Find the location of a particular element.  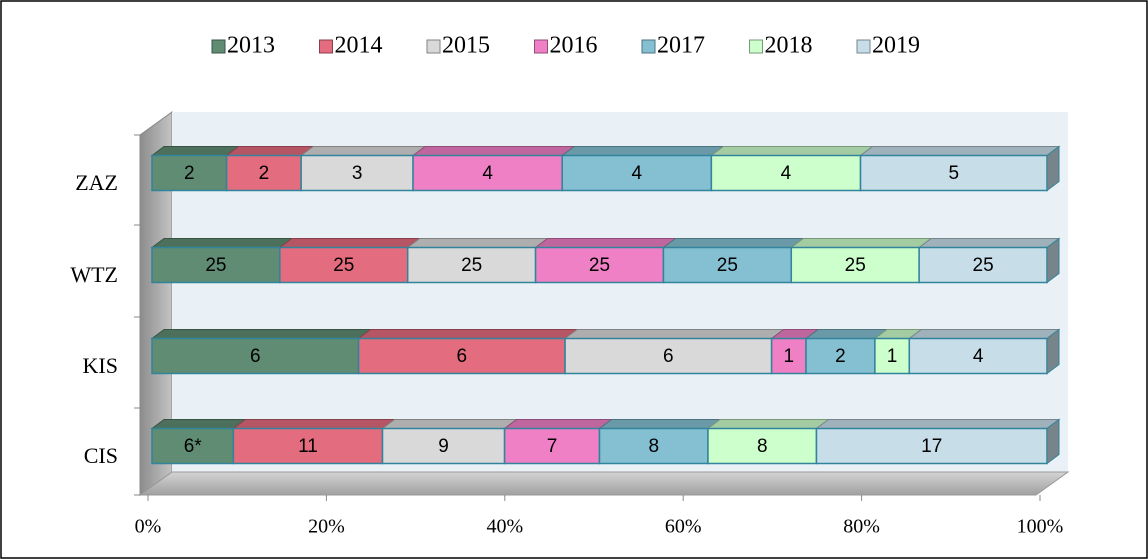

y-tick-label: CIS is located at coordinates (101, 455).